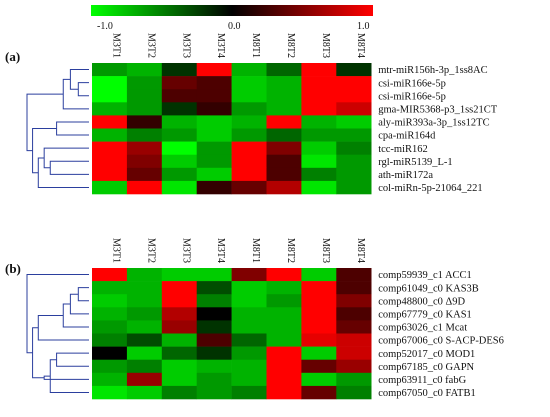 The image size is (550, 417). What do you see at coordinates (441, 341) in the screenshot?
I see `row-label: comp67006_c0 S-ACP-DES6` at bounding box center [441, 341].